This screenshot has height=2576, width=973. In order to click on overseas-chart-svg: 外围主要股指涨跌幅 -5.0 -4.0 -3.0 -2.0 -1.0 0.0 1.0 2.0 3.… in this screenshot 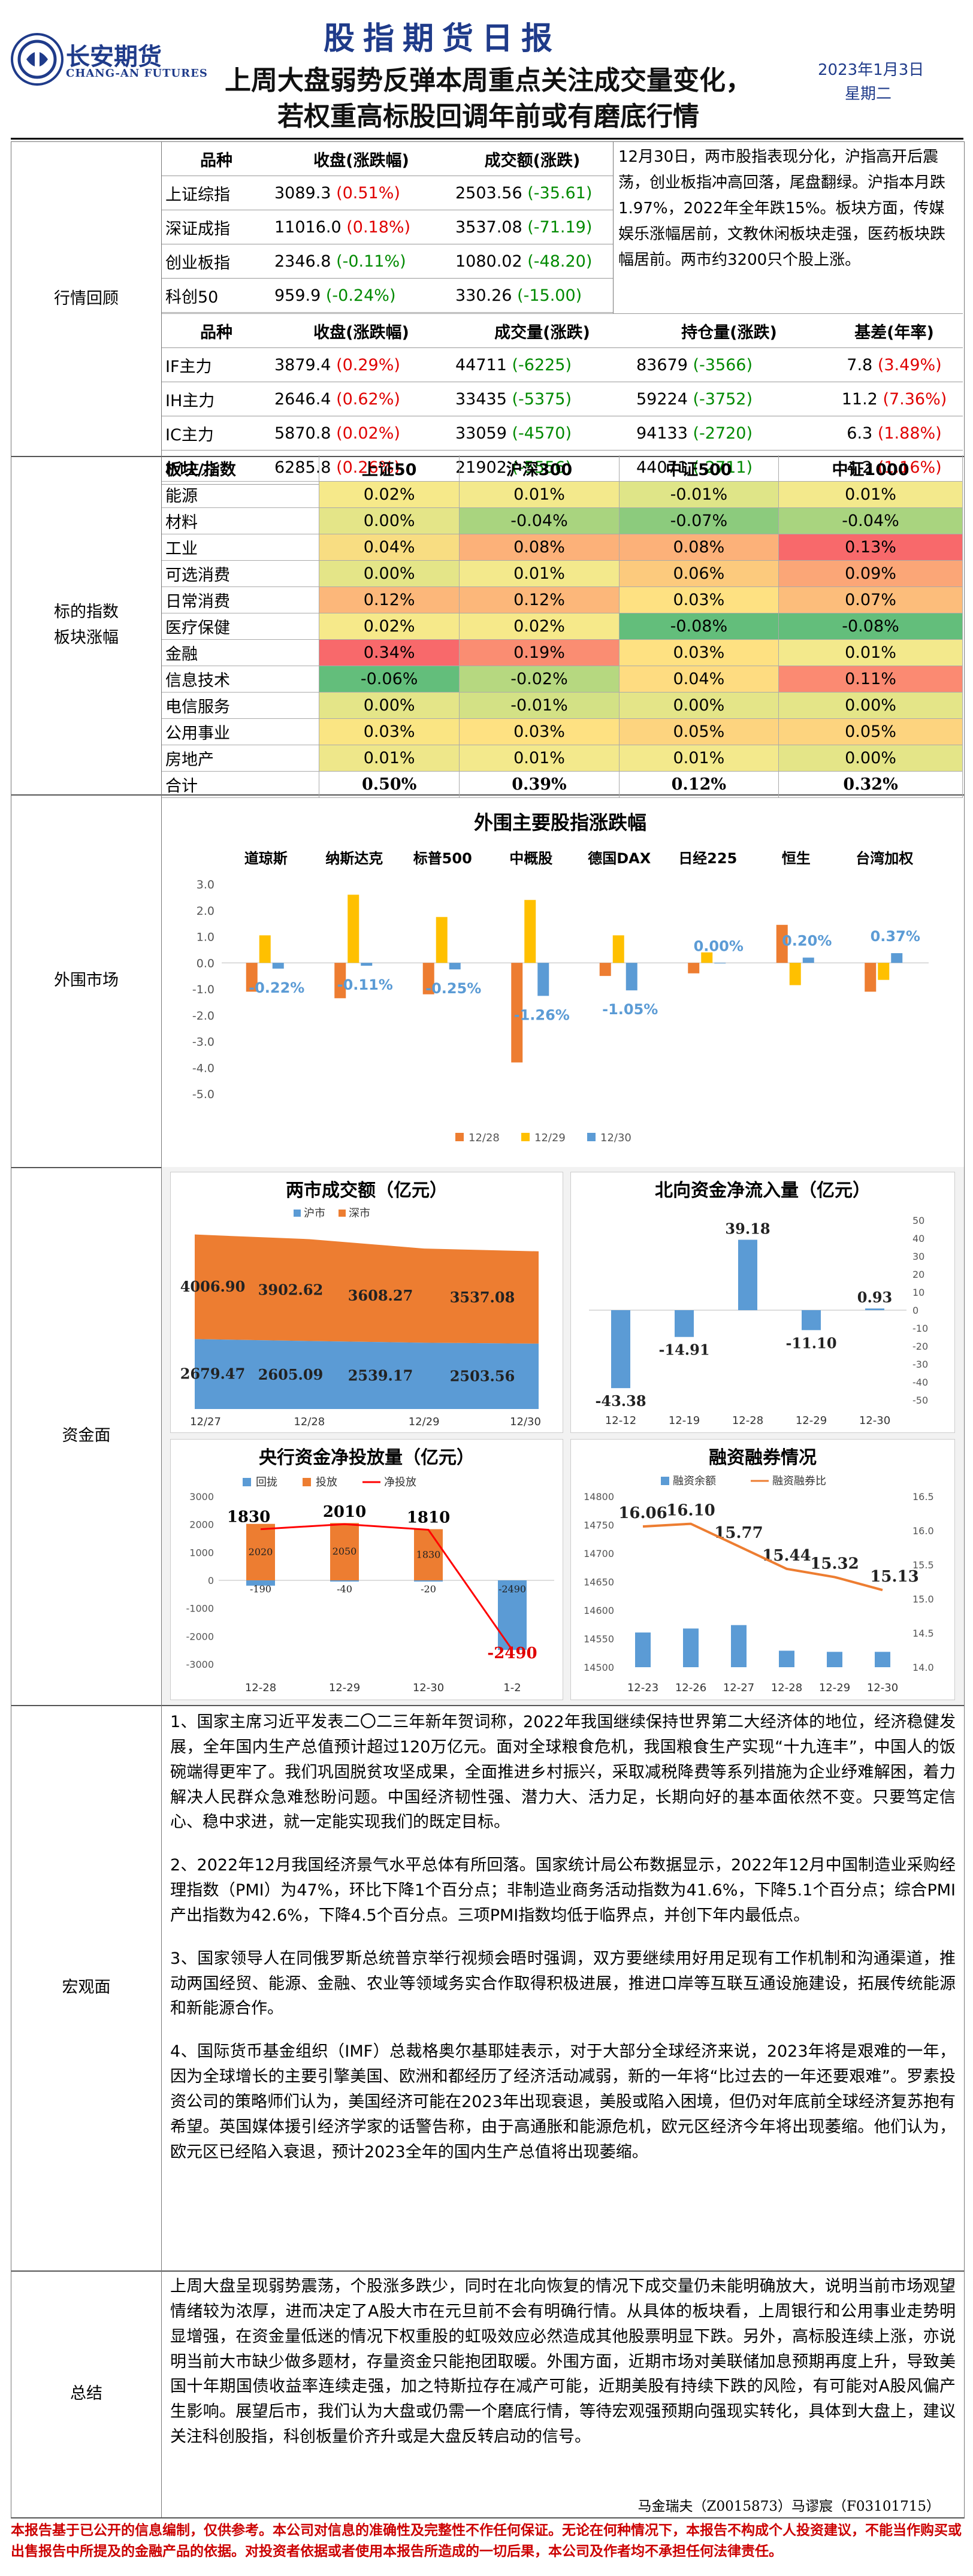, I will do `click(560, 977)`.